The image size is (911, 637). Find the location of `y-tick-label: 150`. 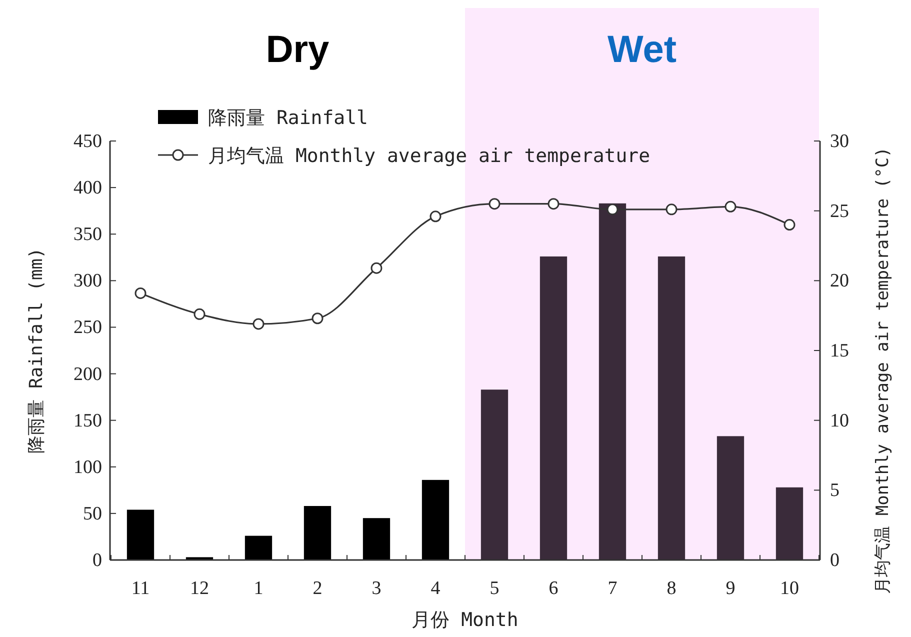

y-tick-label: 150 is located at coordinates (88, 421).